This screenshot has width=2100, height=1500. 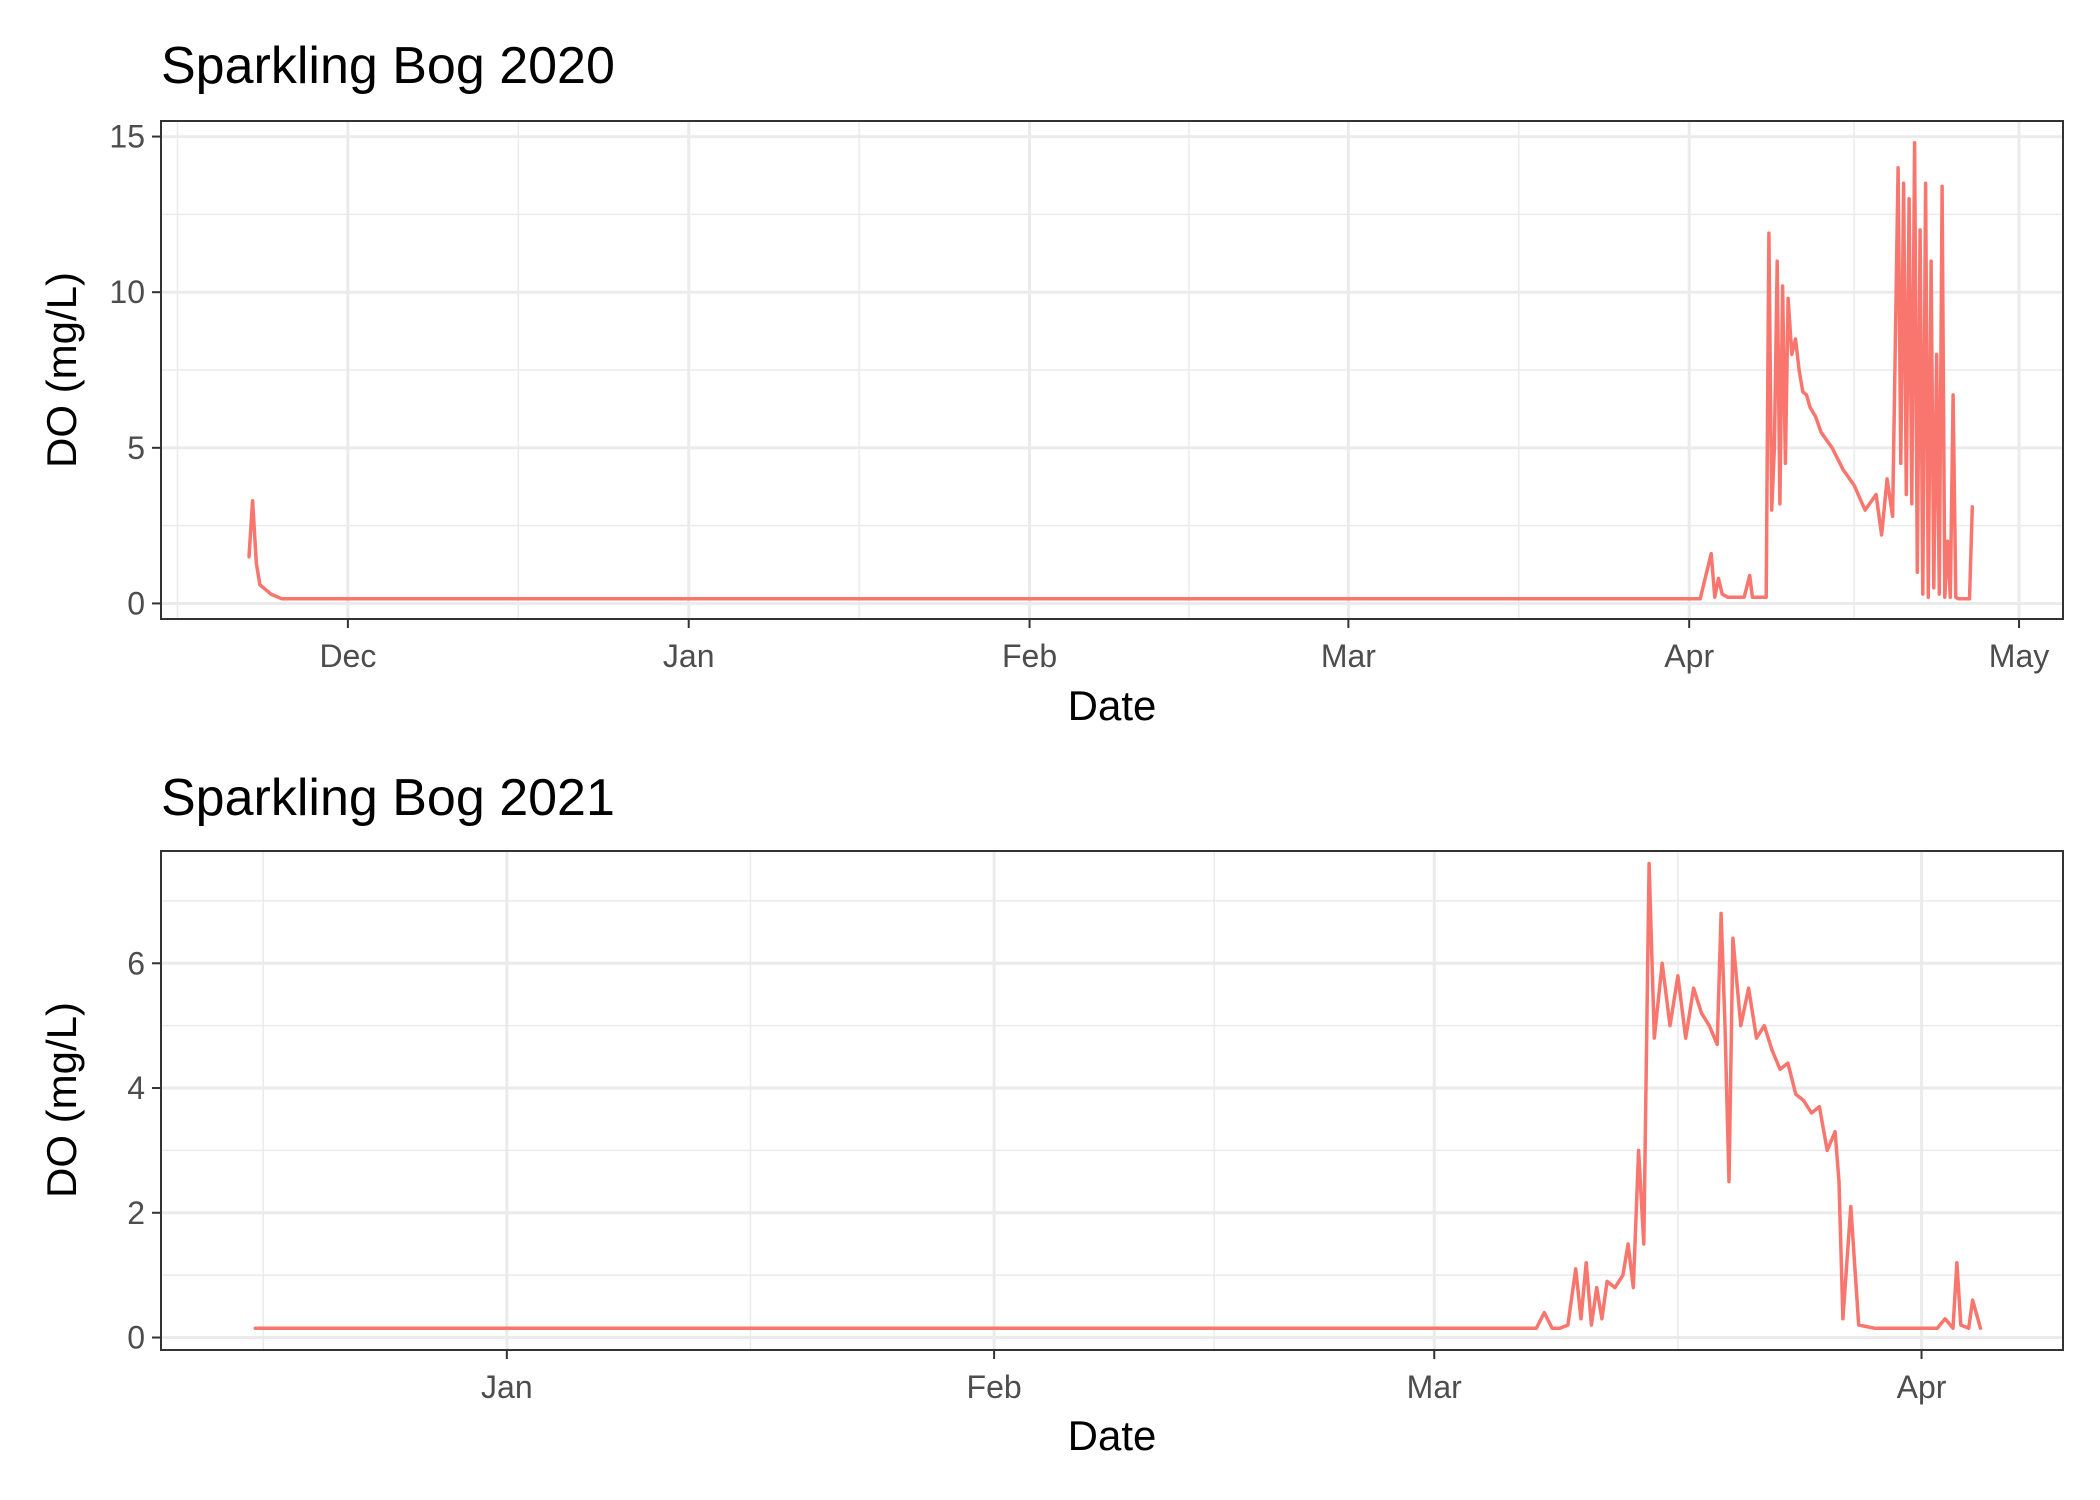 I want to click on x-tick-label: Dec, so click(x=347, y=656).